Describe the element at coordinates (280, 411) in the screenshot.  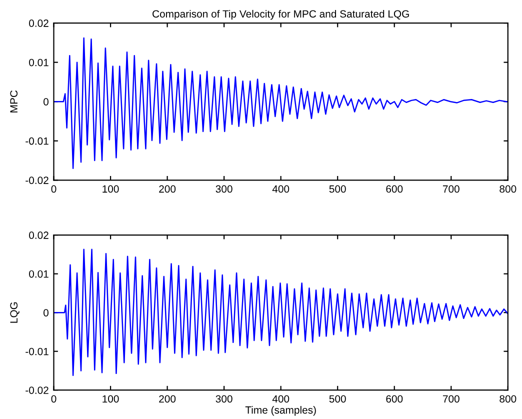
I see `x-axis-title: Time (samples)` at that location.